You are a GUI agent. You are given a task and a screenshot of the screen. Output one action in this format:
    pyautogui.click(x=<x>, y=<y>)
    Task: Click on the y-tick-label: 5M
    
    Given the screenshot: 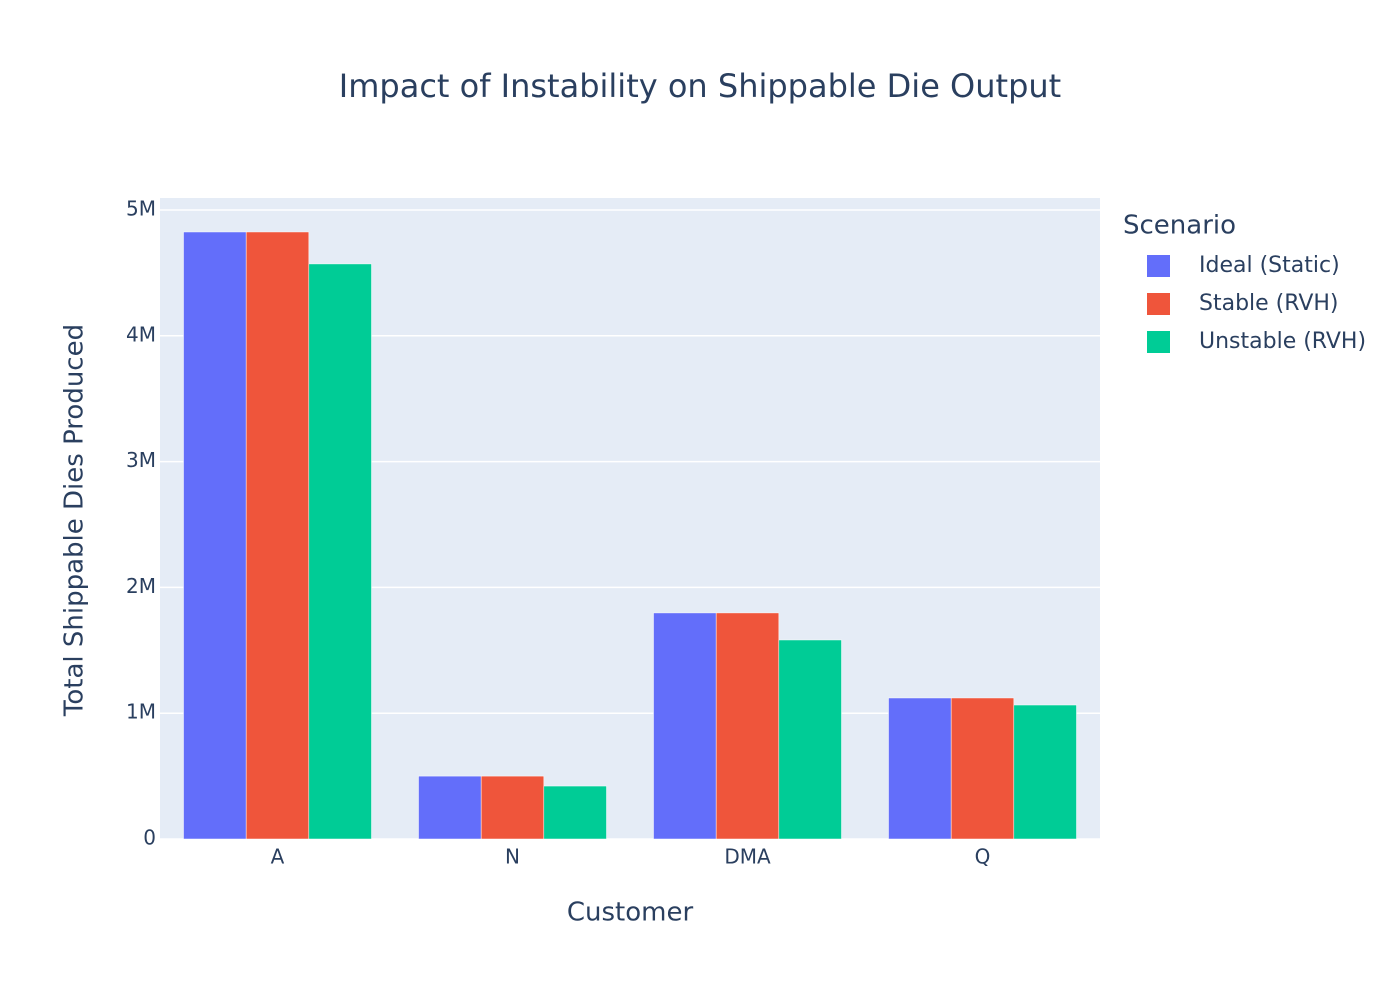 What is the action you would take?
    pyautogui.click(x=141, y=208)
    